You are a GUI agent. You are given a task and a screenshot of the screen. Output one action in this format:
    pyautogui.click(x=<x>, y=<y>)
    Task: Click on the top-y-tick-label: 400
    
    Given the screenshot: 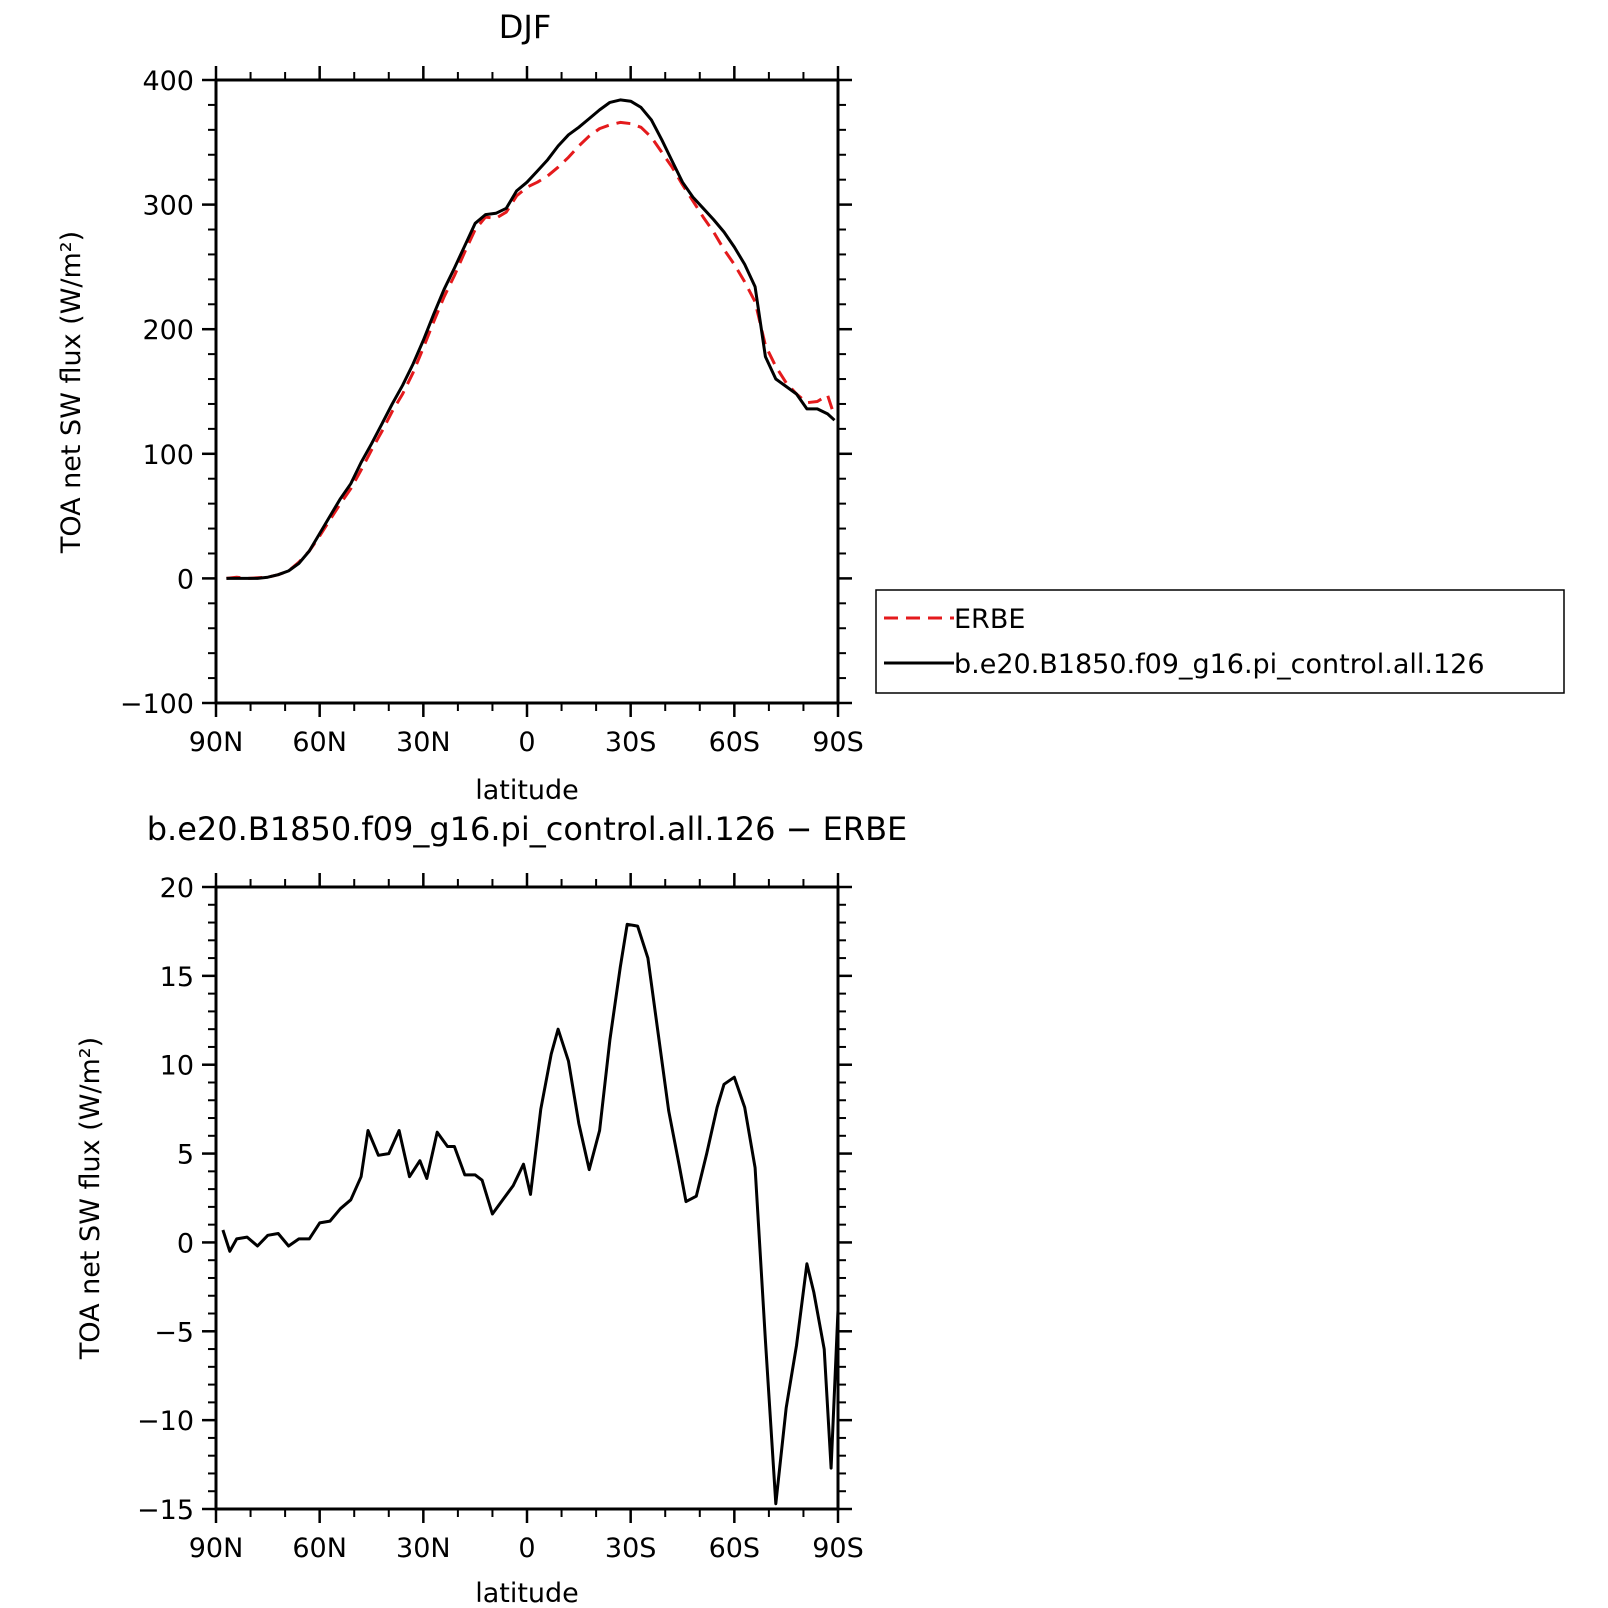 What is the action you would take?
    pyautogui.click(x=168, y=81)
    